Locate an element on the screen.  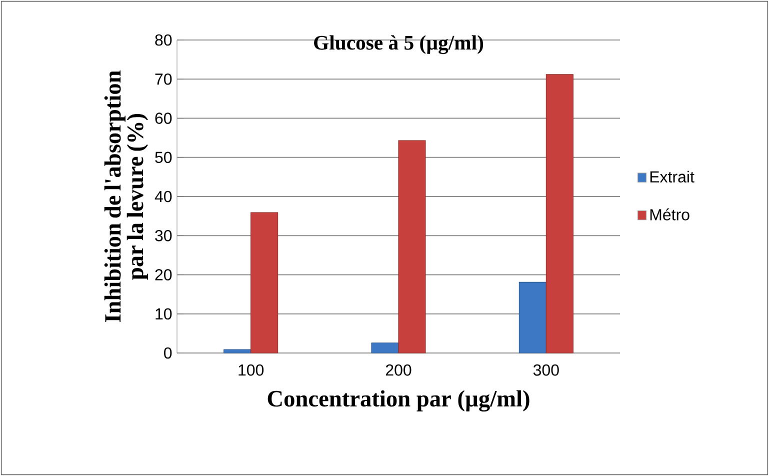
y-tick-label: 0 is located at coordinates (168, 353).